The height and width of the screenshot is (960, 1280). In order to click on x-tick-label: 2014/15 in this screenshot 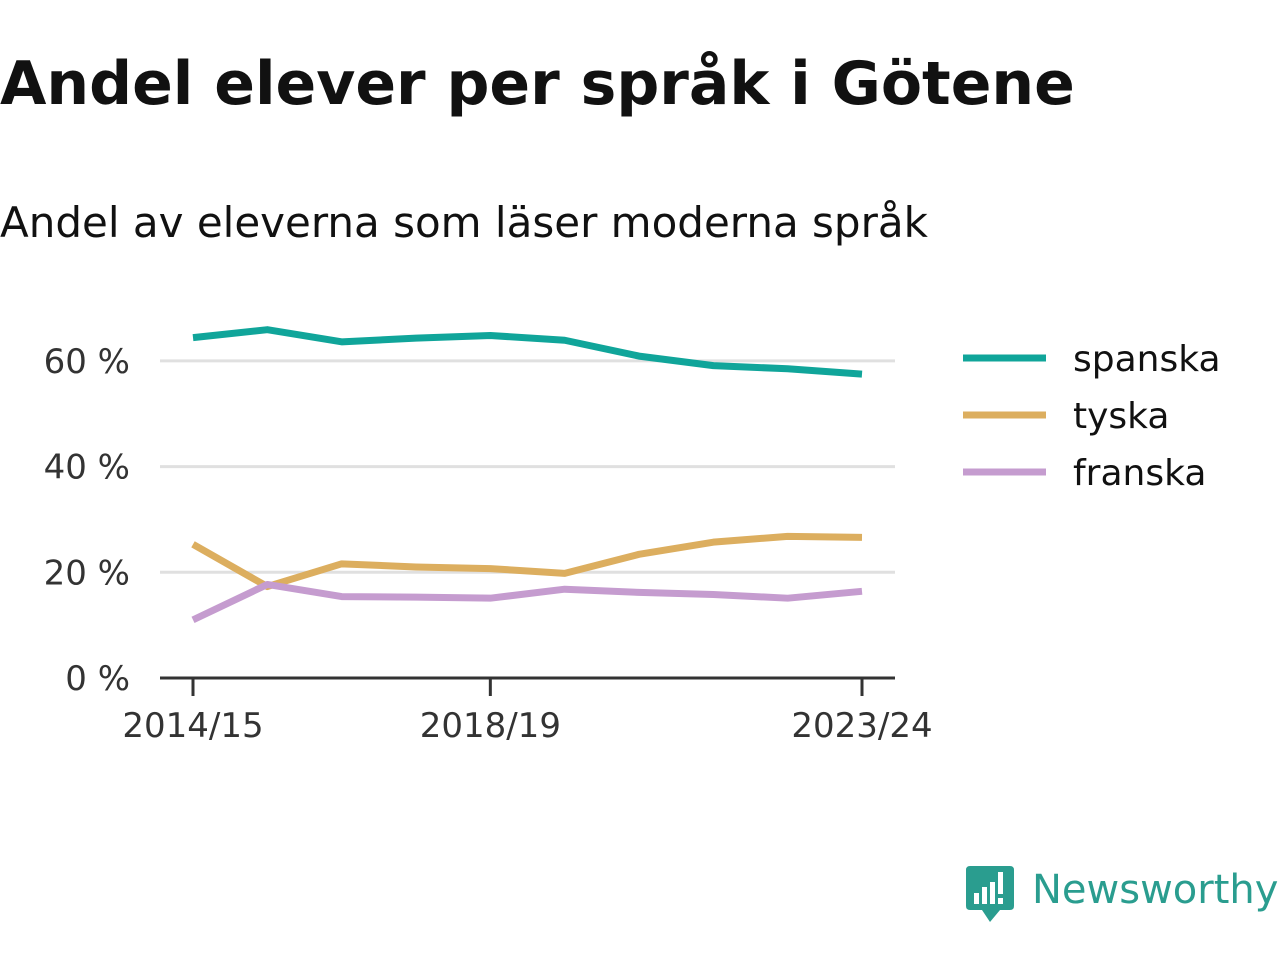, I will do `click(192, 726)`.